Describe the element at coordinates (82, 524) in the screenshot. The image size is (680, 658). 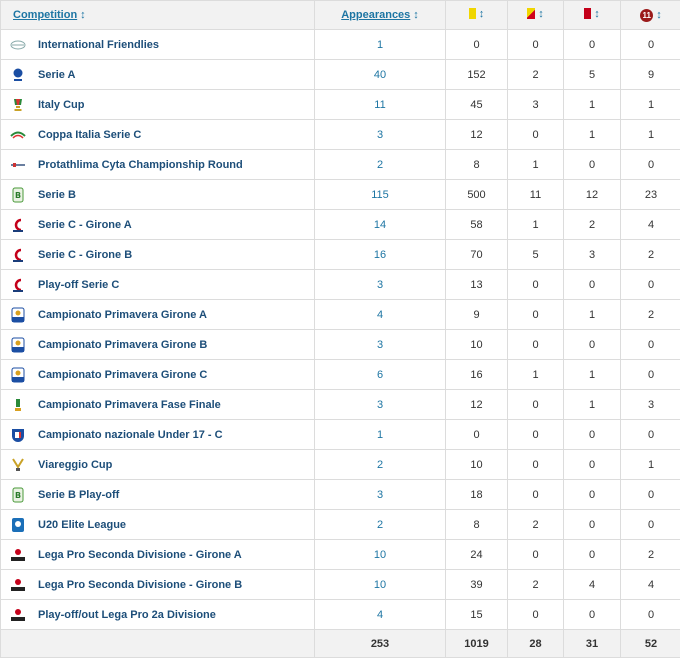
I see `competition-link: U20 Elite League` at that location.